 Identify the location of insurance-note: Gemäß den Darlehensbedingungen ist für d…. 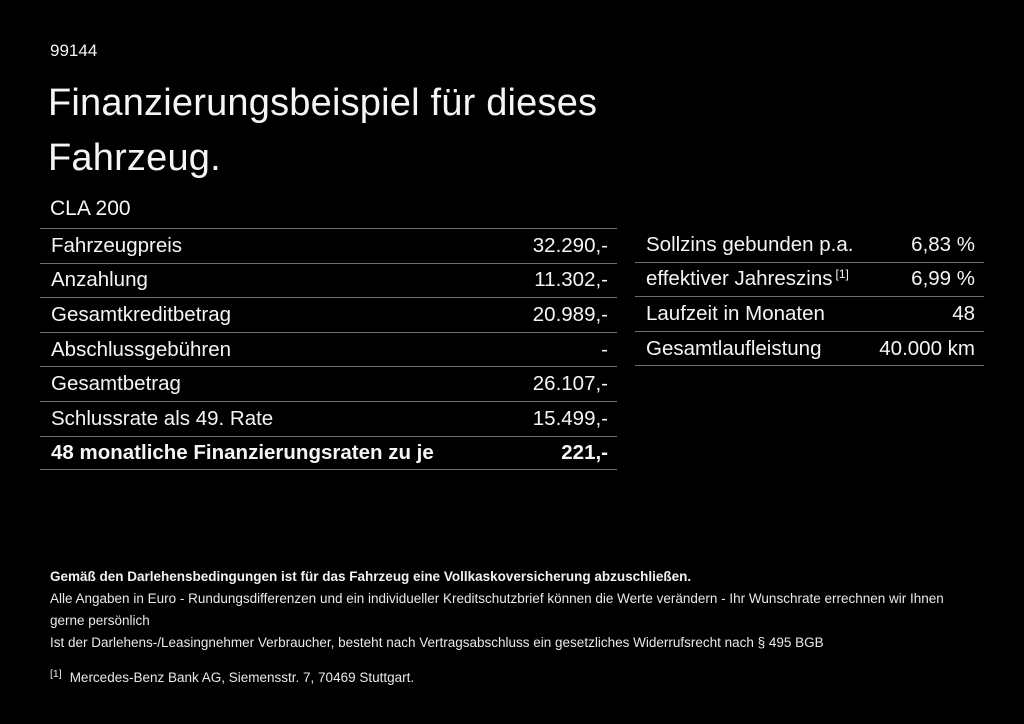
(371, 576).